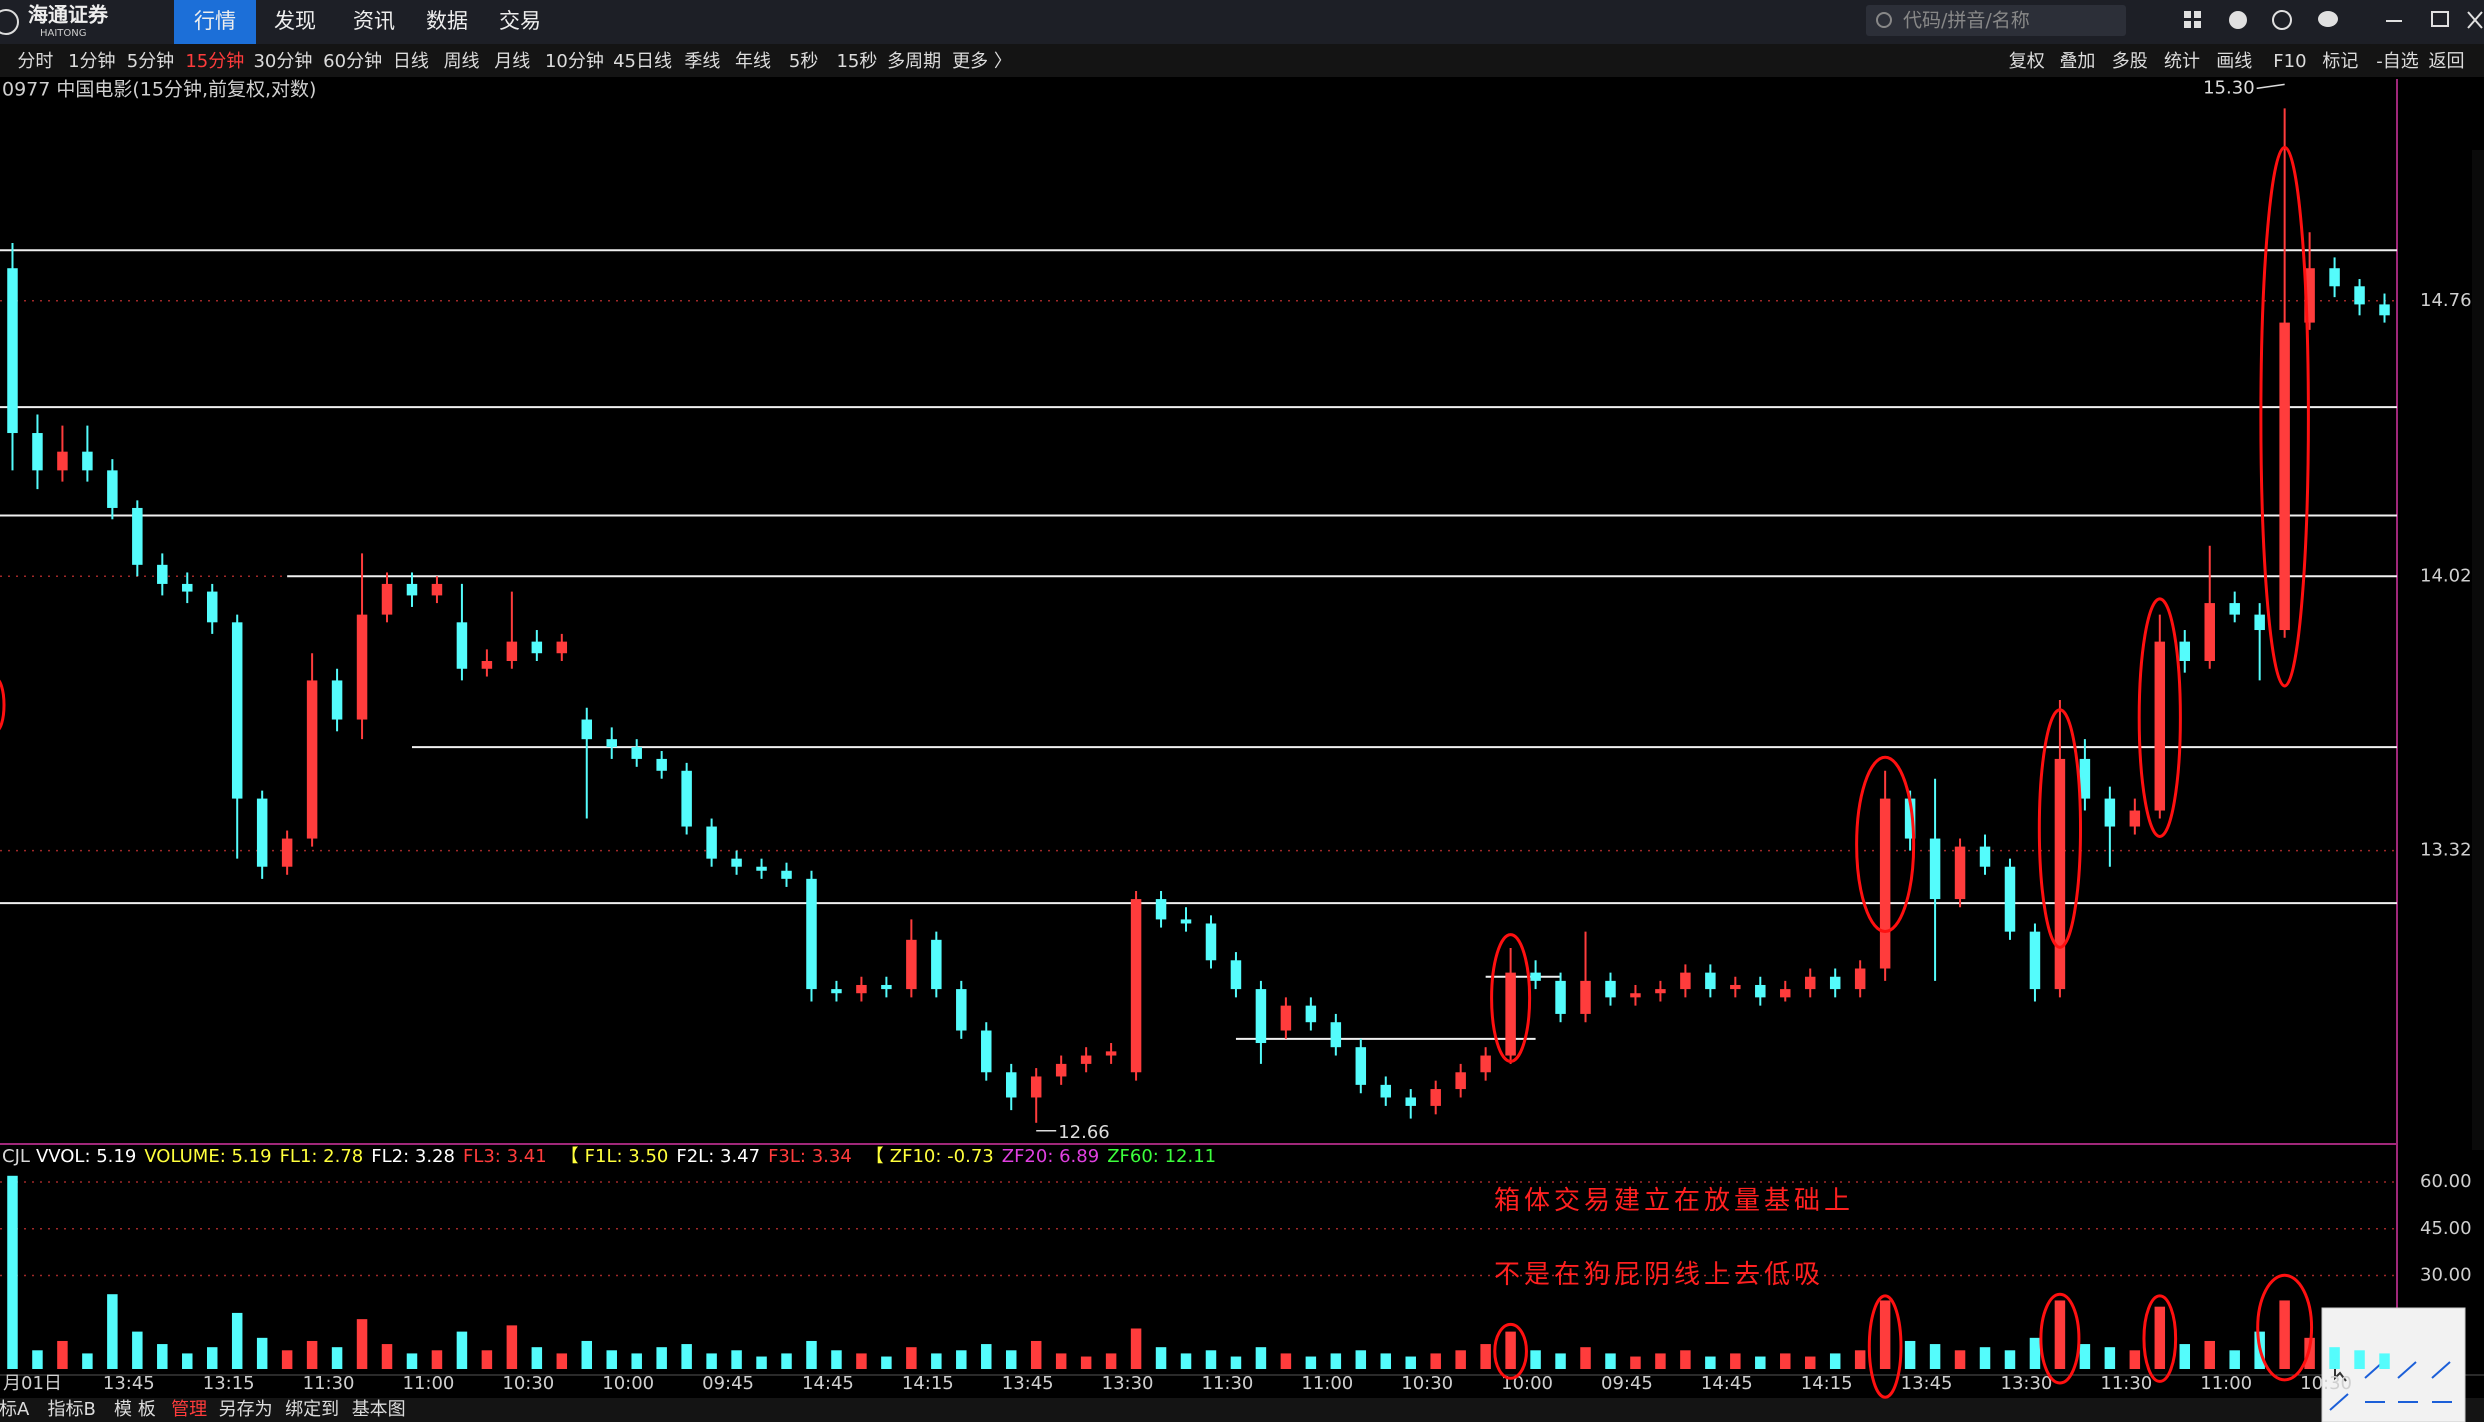 The height and width of the screenshot is (1422, 2484). Describe the element at coordinates (856, 61) in the screenshot. I see `period-button: 15秒` at that location.